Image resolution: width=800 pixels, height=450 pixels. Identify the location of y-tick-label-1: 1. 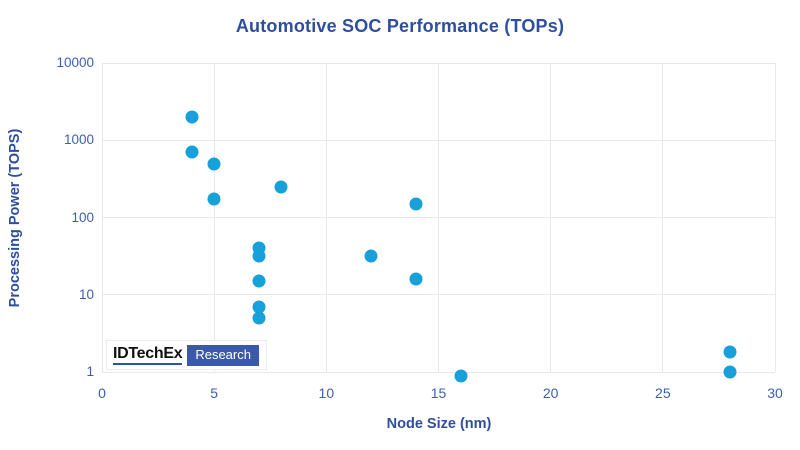
(90, 371).